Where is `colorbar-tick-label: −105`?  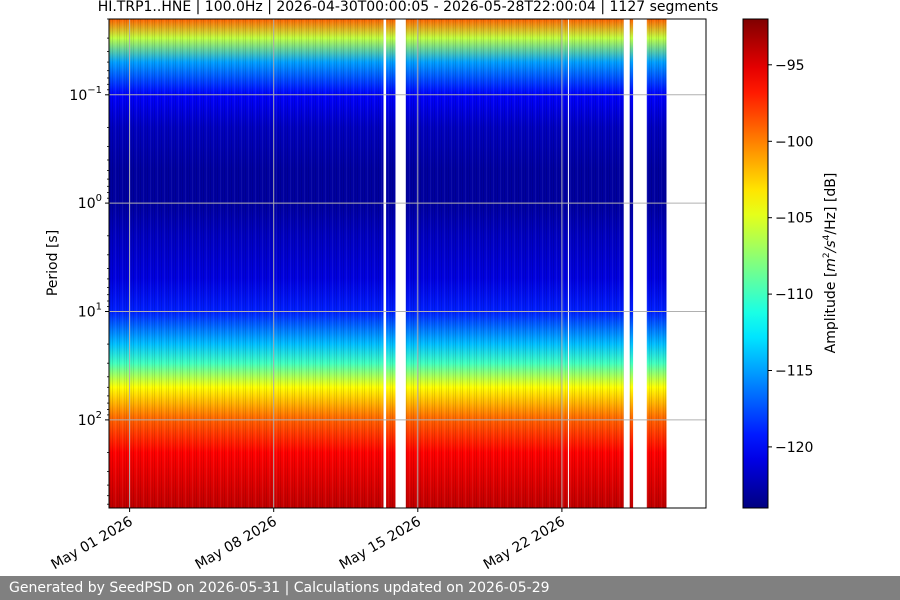
colorbar-tick-label: −105 is located at coordinates (794, 219).